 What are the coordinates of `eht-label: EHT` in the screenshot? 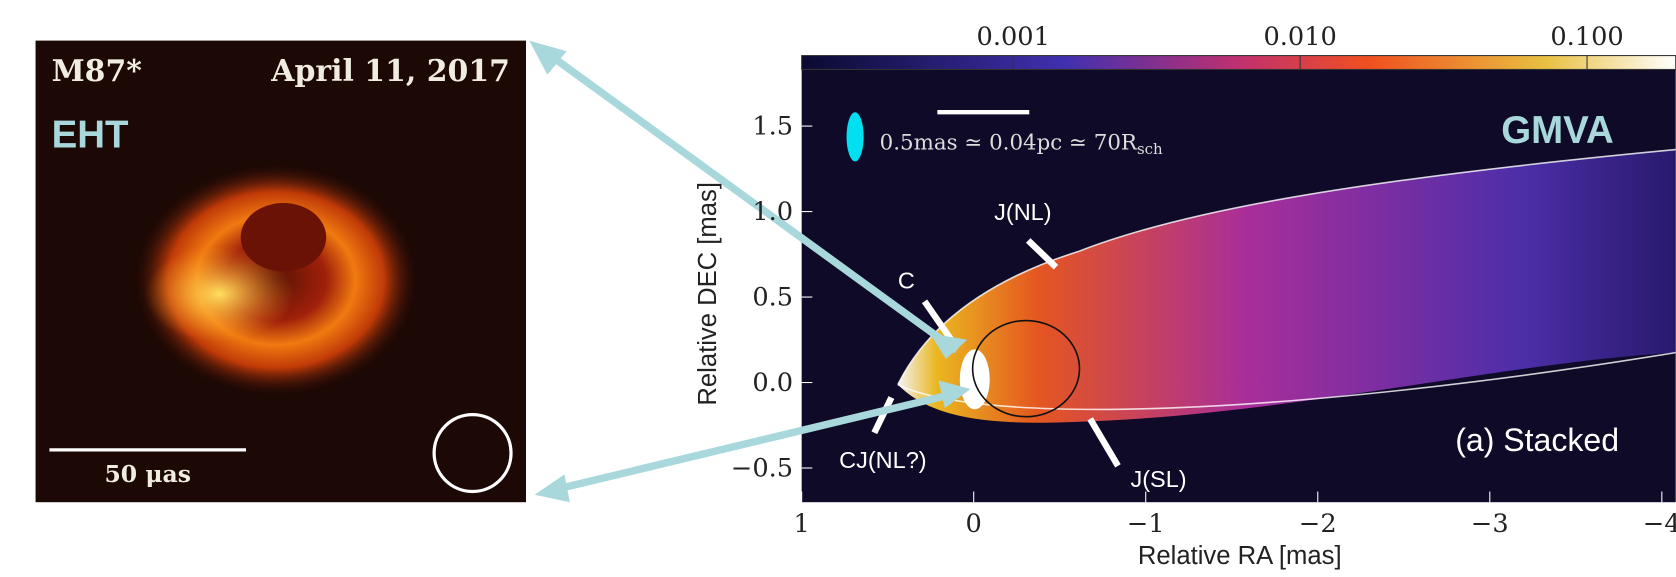 It's located at (90, 134).